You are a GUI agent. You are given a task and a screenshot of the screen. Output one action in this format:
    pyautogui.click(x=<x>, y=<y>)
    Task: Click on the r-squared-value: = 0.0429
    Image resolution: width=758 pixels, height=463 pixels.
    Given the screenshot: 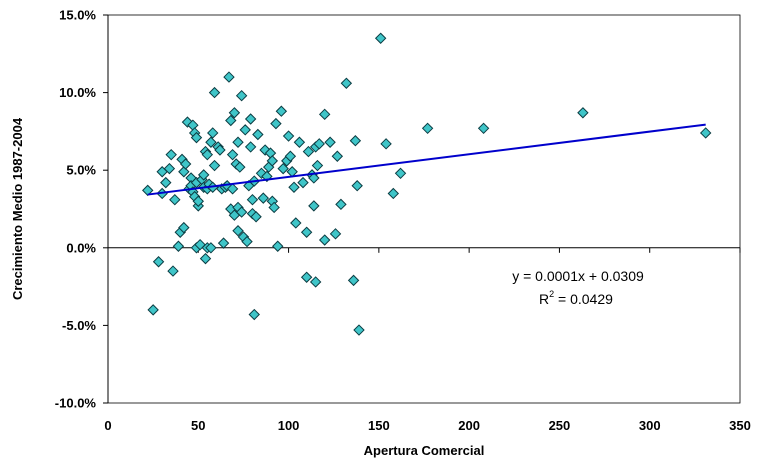 What is the action you would take?
    pyautogui.click(x=583, y=299)
    